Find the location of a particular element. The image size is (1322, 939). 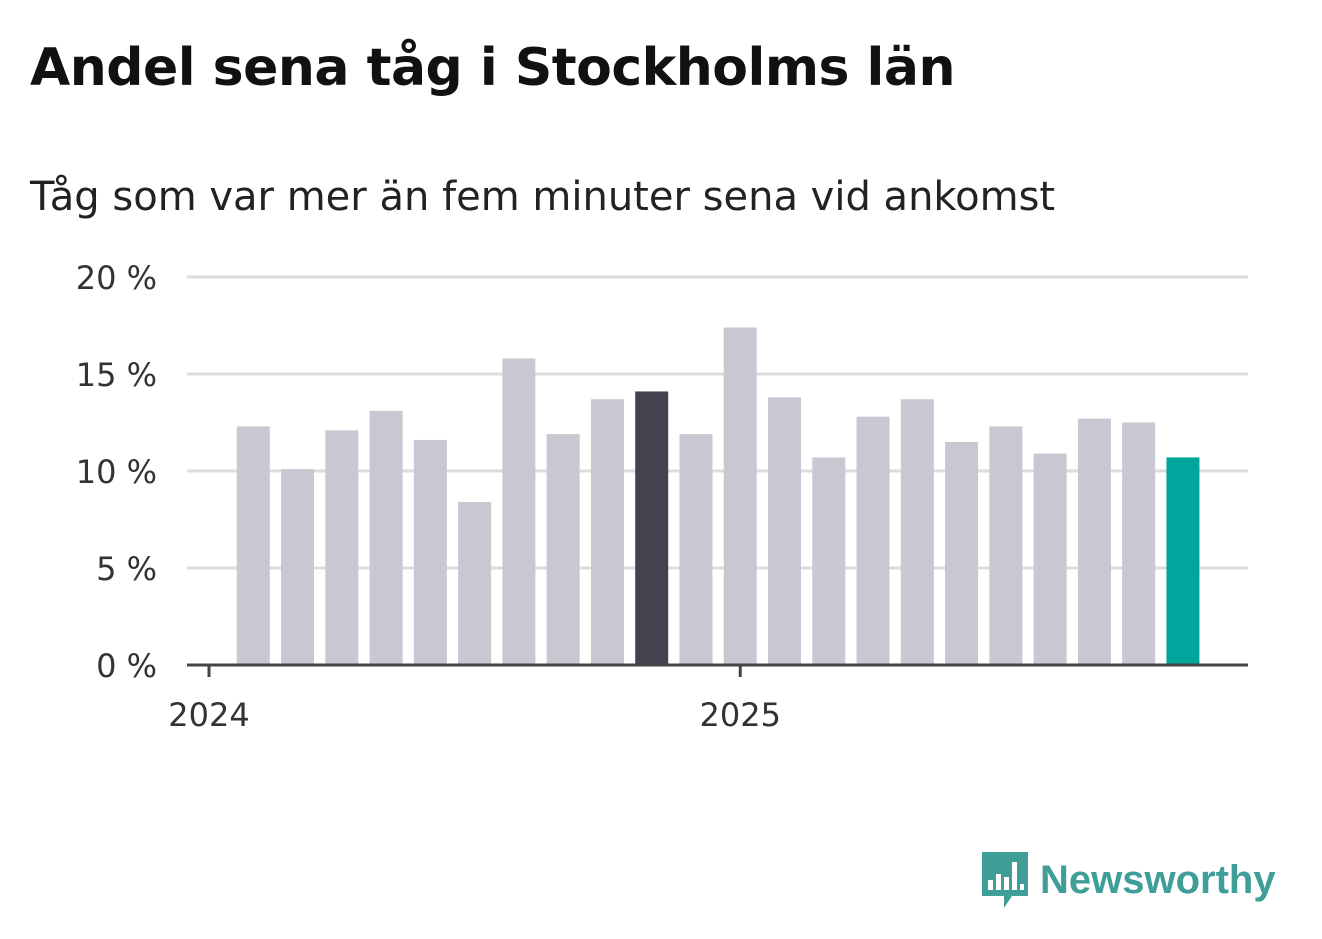

chart-title: Andel sena tåg i Stockholms län is located at coordinates (493, 68).